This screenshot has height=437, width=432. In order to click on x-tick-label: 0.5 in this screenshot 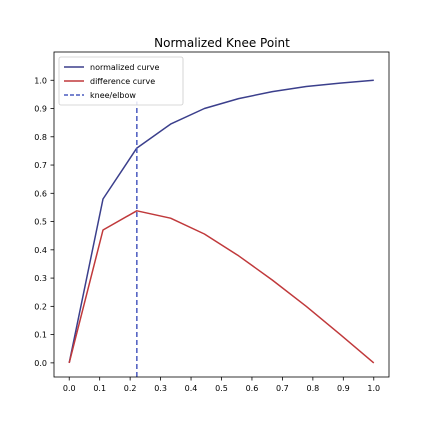, I will do `click(221, 388)`.